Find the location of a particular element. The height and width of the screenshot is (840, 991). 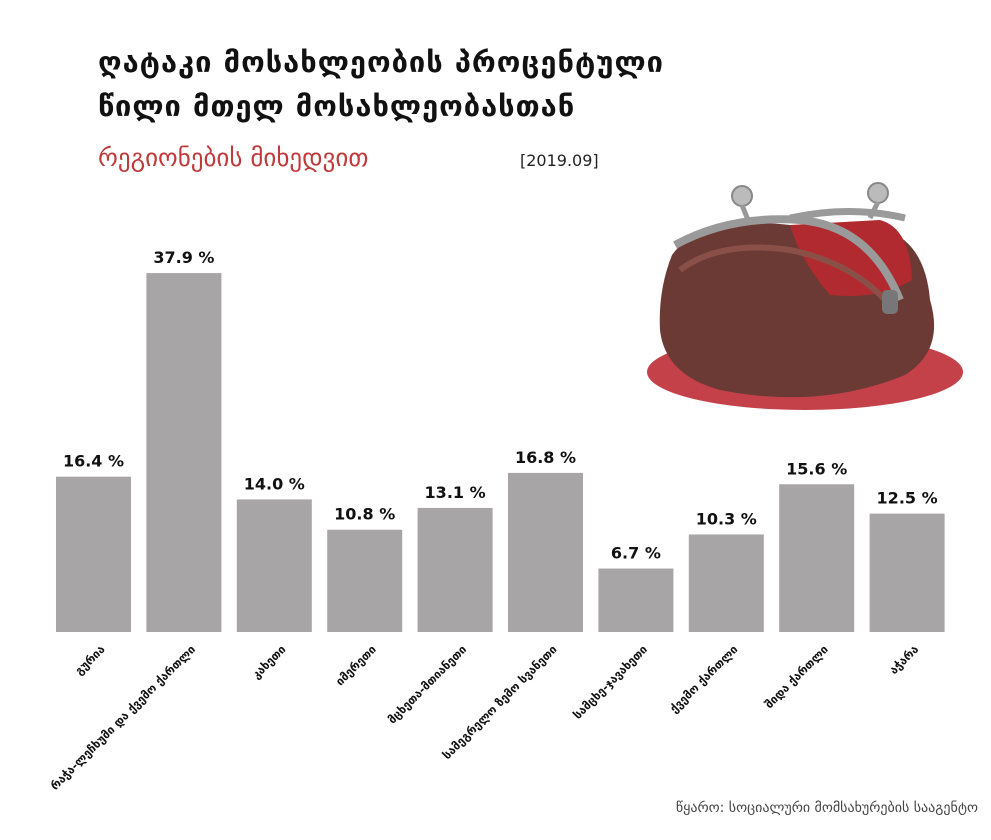

x-tick-label: შიდა ქართლი is located at coordinates (796, 676).